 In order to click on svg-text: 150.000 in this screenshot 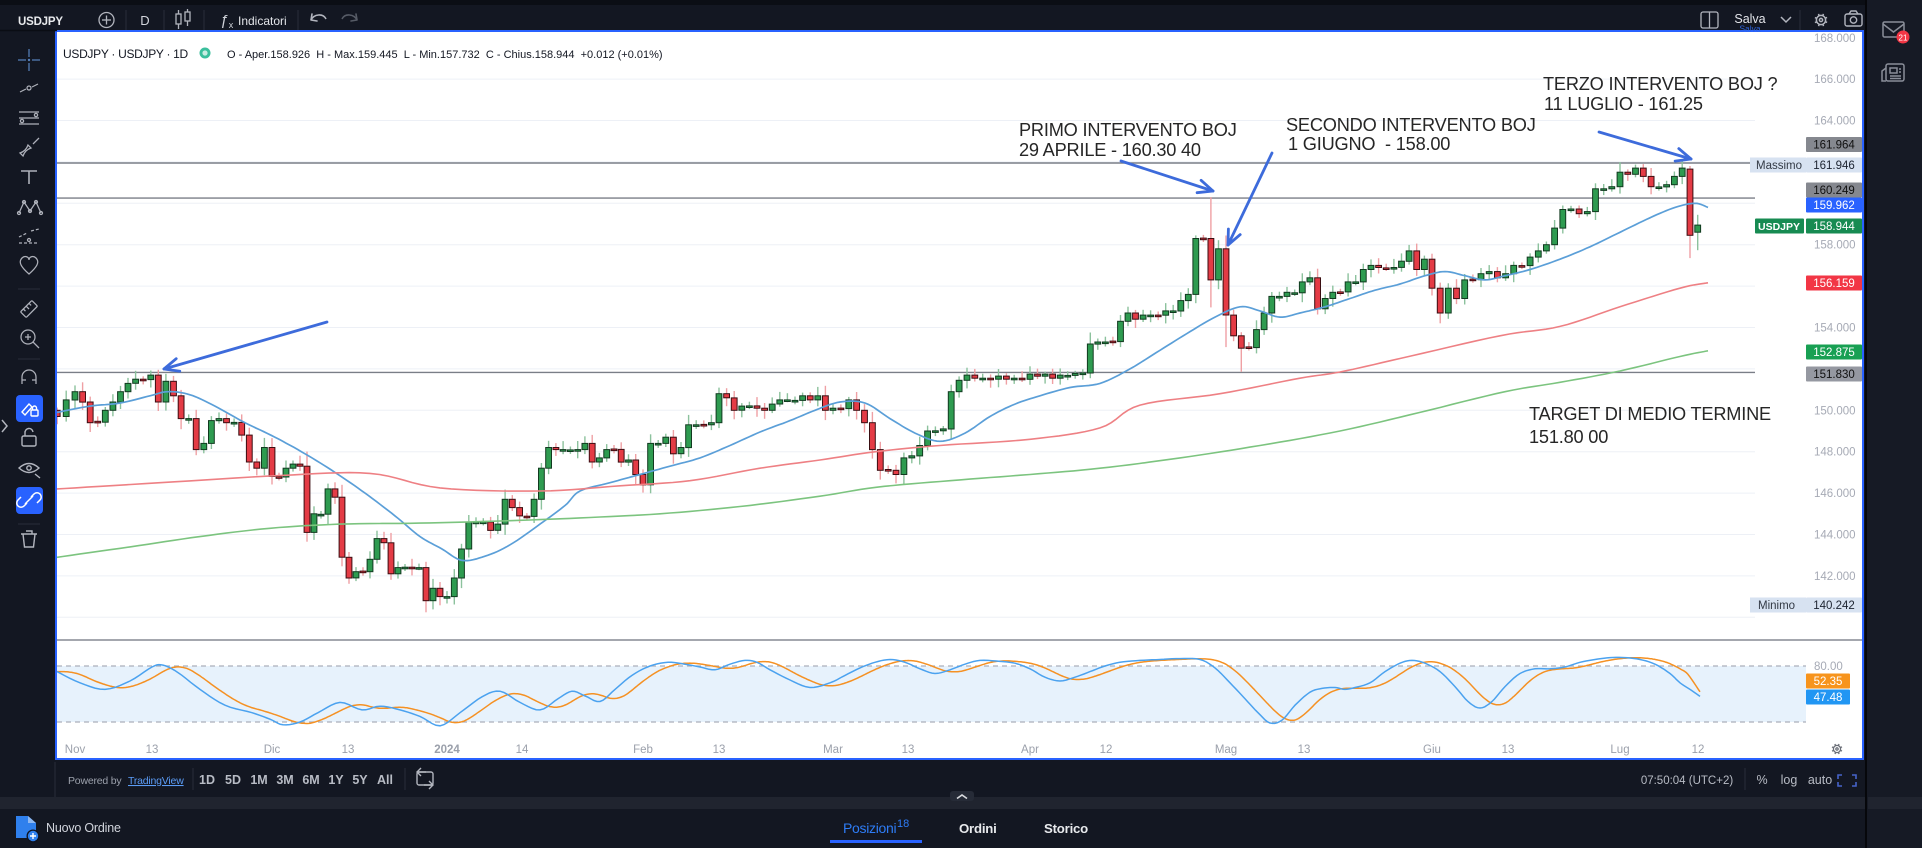, I will do `click(1835, 411)`.